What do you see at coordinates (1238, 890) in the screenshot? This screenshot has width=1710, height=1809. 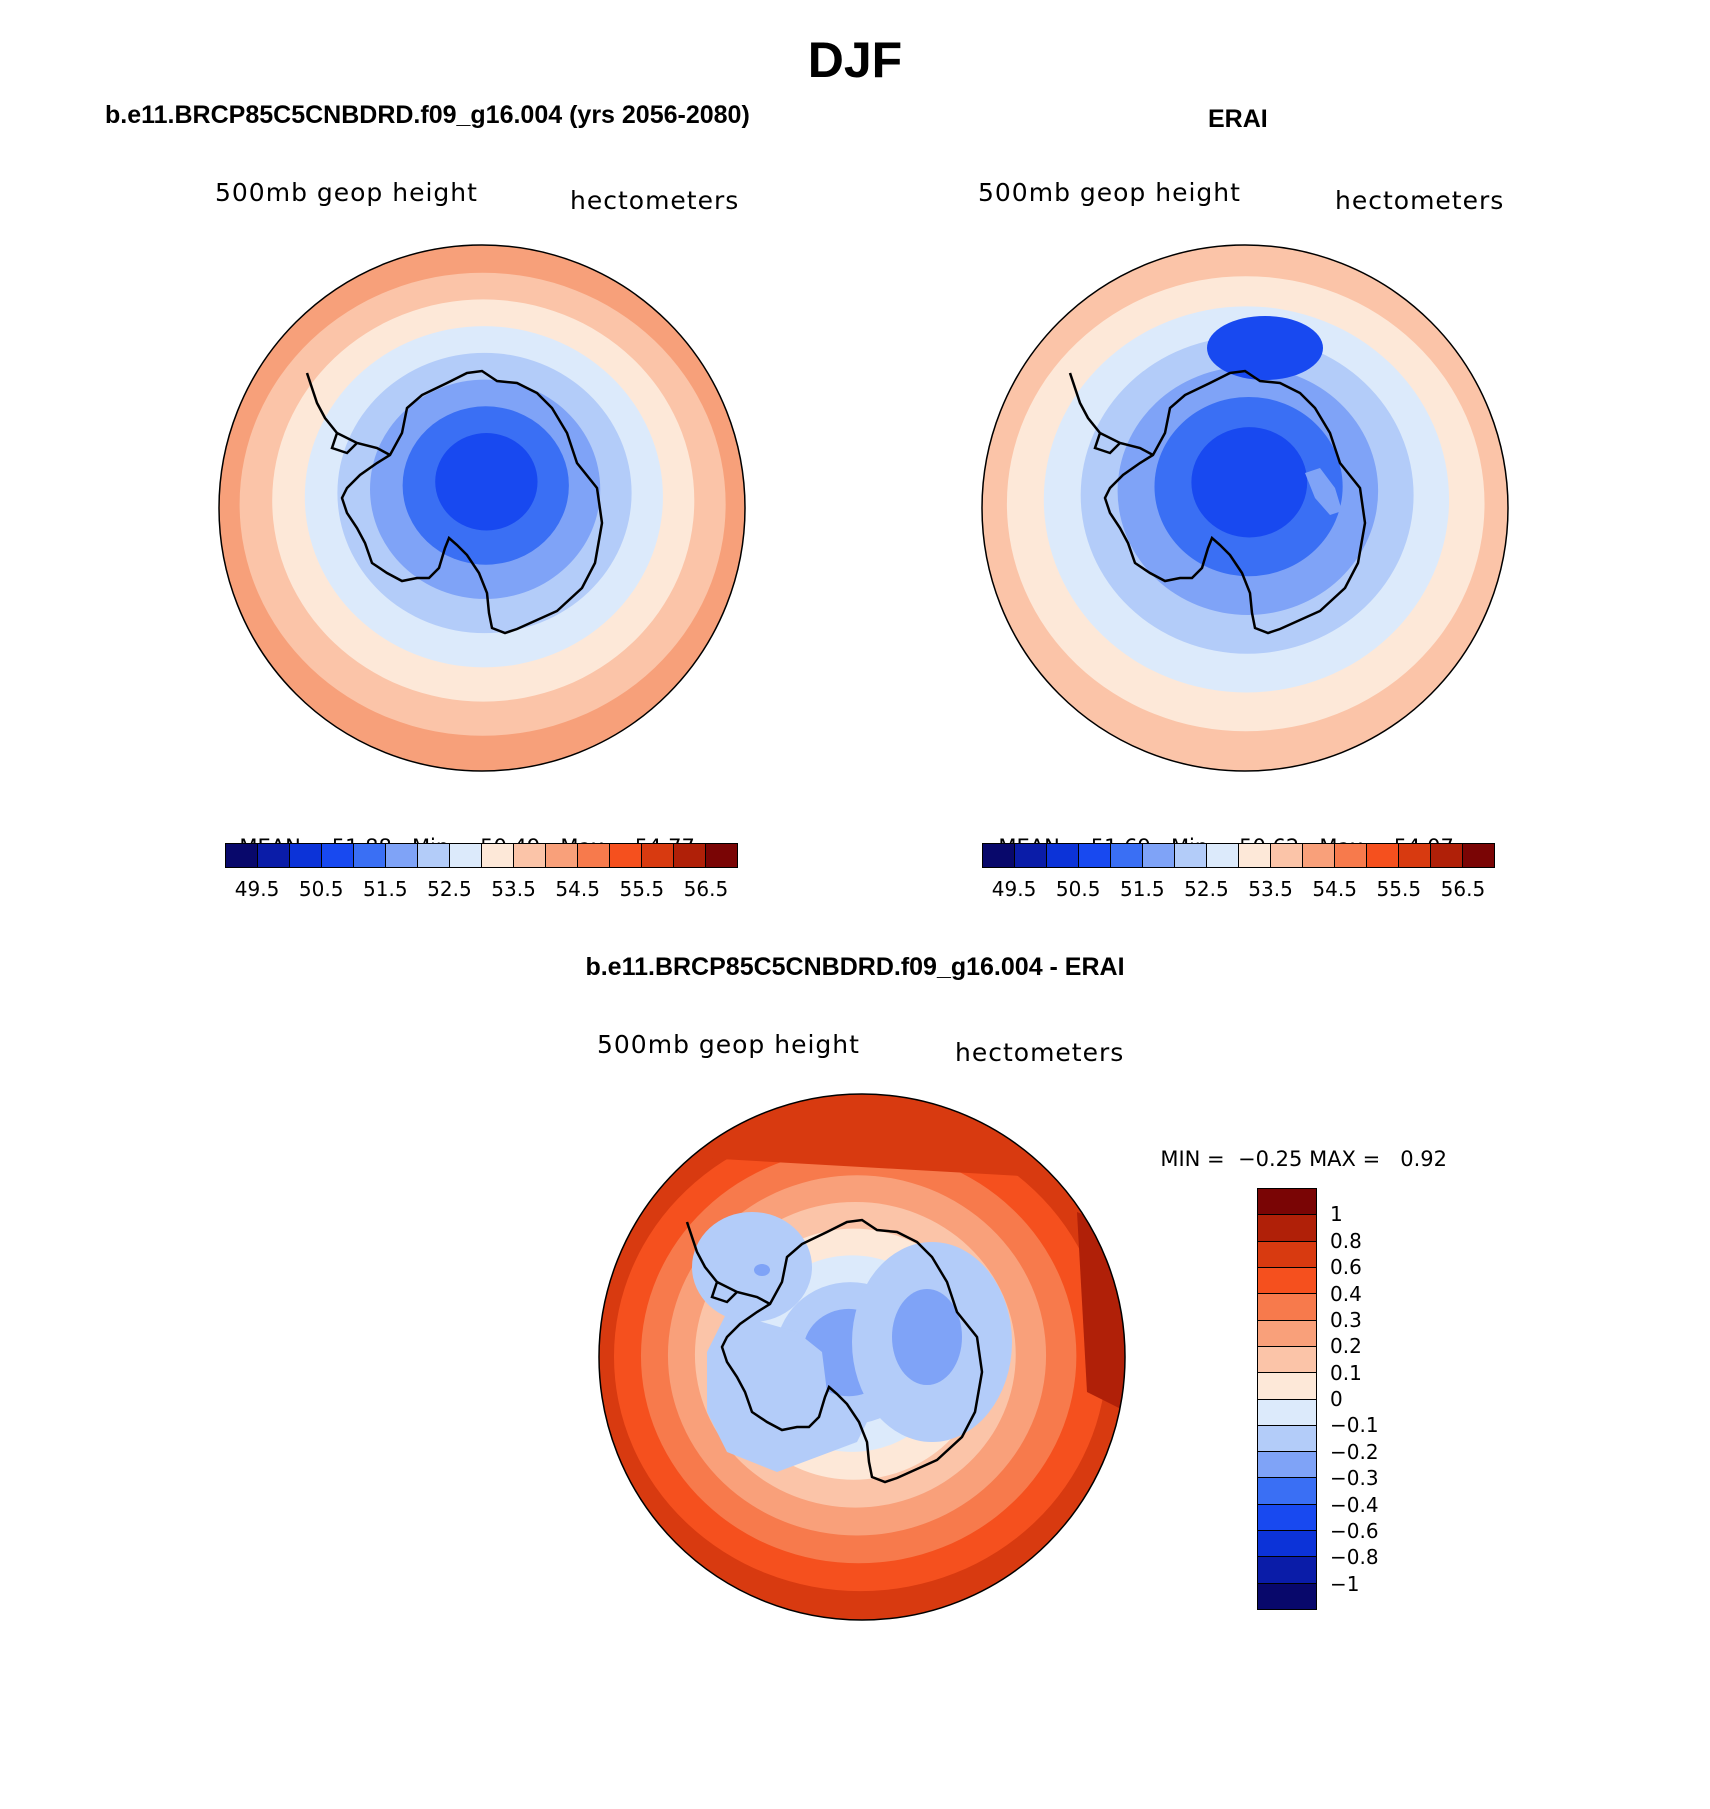 I see `obs-colorbar-ticks: 49.5 50.5 51.5 52.5 53.5 54.5 55.5 56.5` at bounding box center [1238, 890].